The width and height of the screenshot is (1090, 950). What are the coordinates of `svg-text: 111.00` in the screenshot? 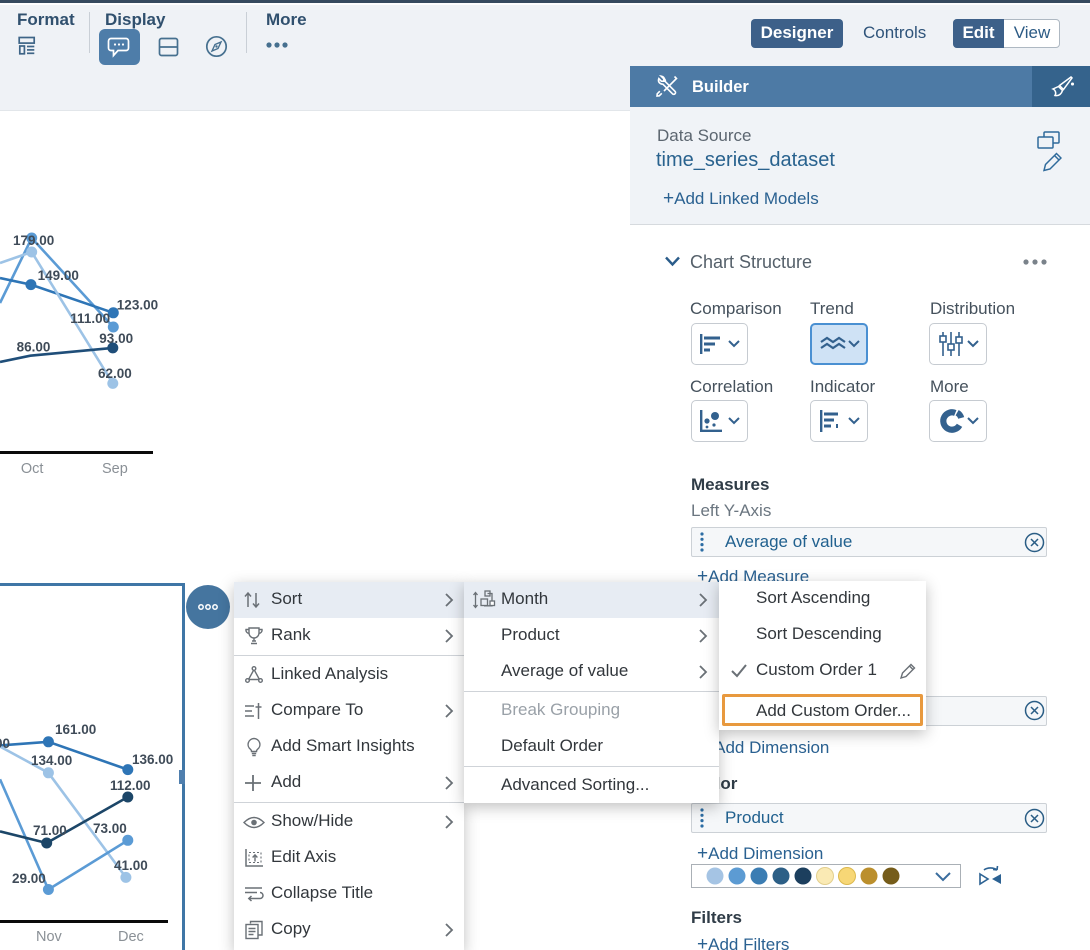 It's located at (90, 318).